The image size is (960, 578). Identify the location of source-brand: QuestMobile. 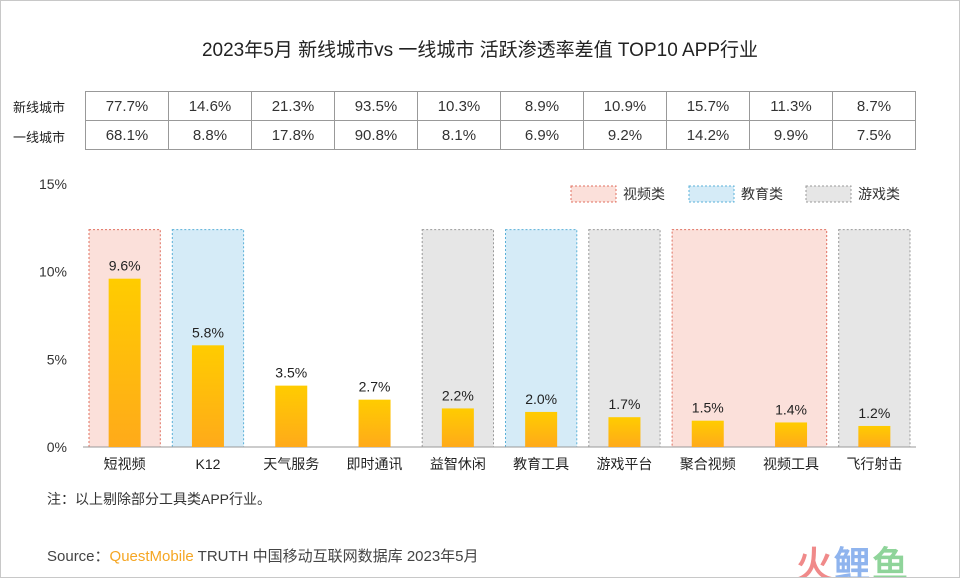
(151, 556).